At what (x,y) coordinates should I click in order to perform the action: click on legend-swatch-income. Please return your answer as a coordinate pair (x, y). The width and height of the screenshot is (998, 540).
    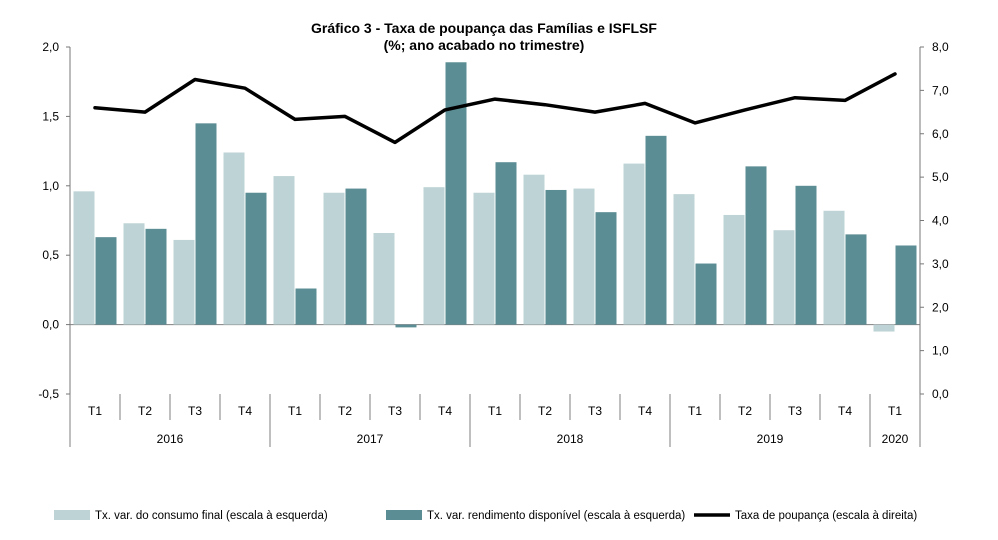
    Looking at the image, I should click on (404, 515).